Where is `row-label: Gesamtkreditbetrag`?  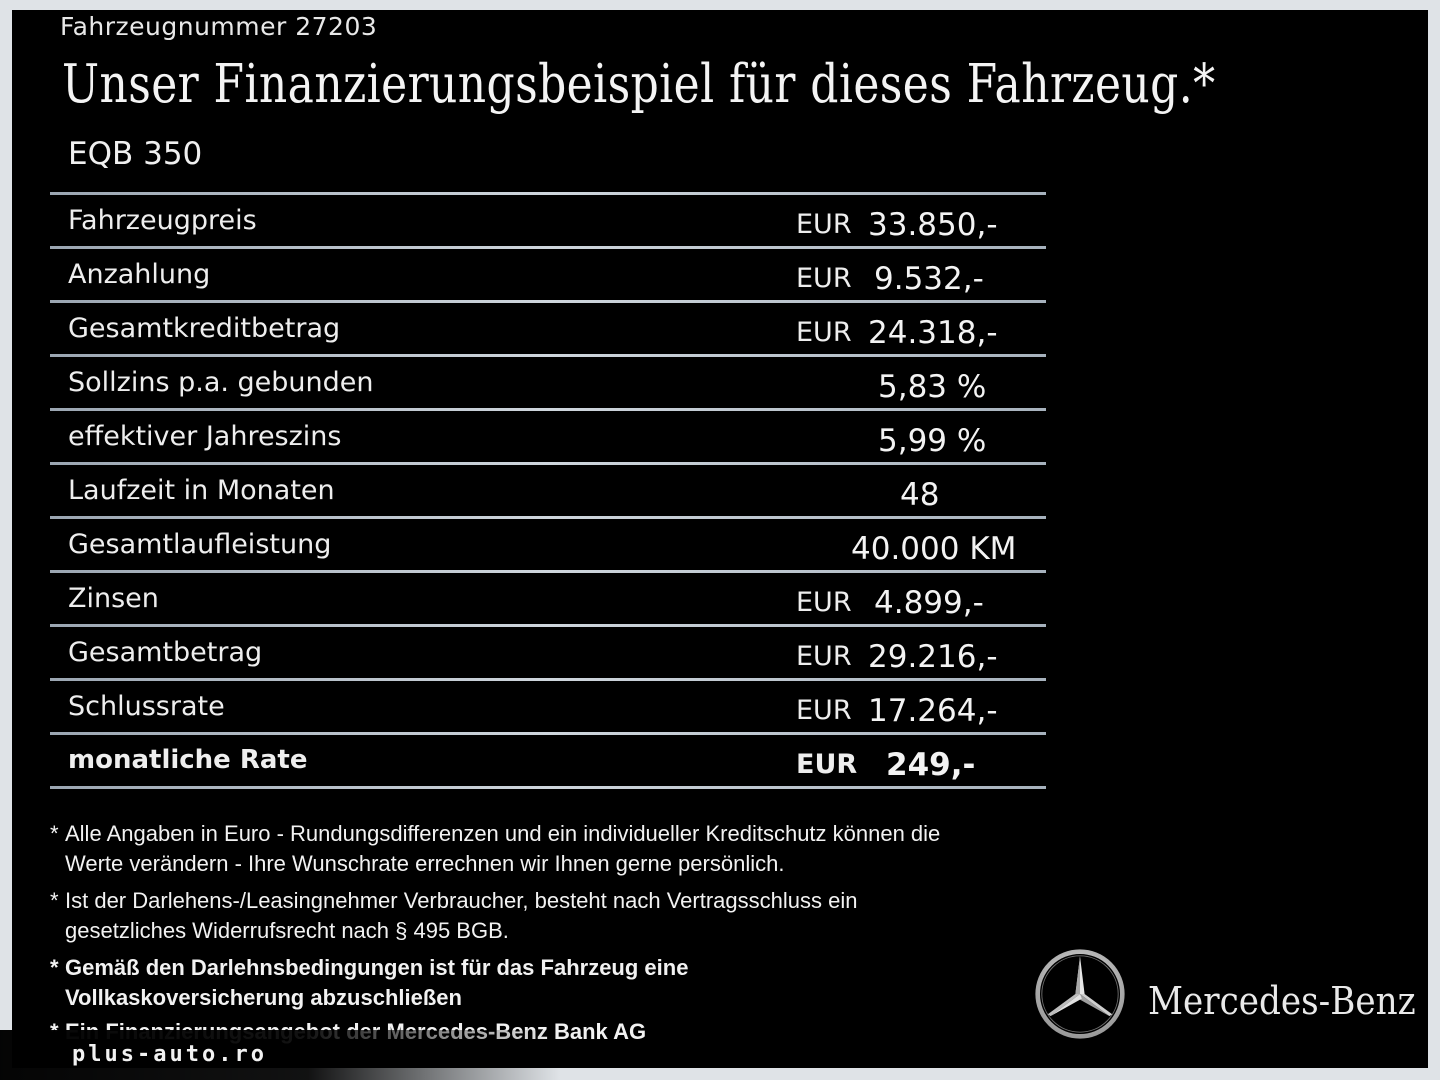
row-label: Gesamtkreditbetrag is located at coordinates (204, 328).